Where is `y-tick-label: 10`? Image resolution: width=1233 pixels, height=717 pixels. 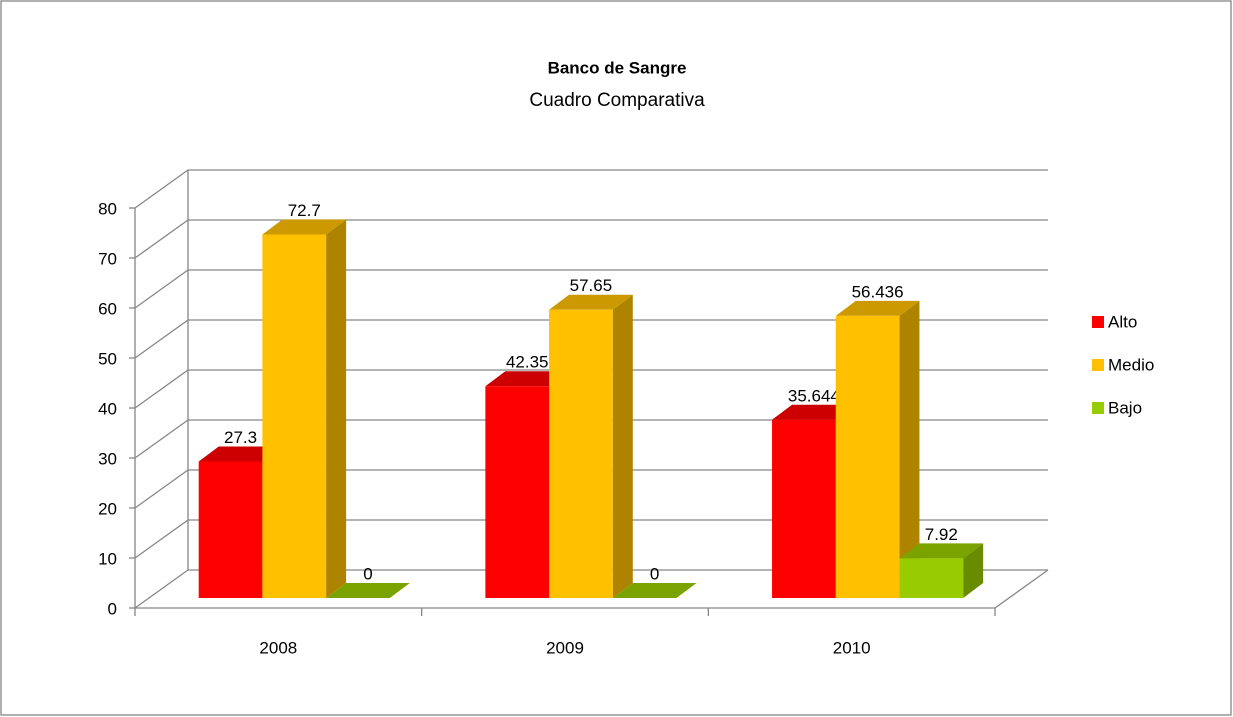
y-tick-label: 10 is located at coordinates (107, 558).